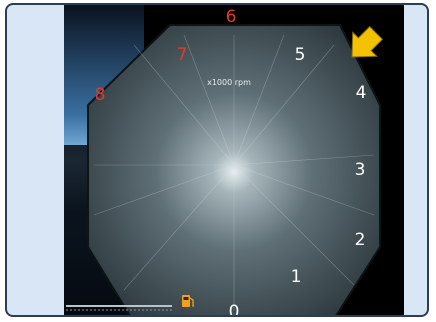 This screenshot has width=436, height=322. Describe the element at coordinates (367, 41) in the screenshot. I see `pointer-arrow-icon` at that location.